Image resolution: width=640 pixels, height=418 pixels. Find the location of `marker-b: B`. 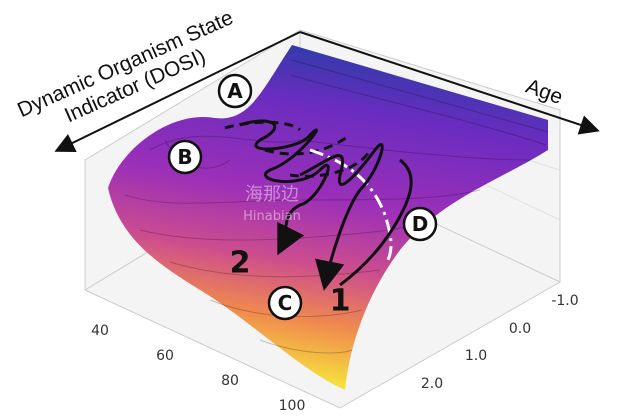

marker-b: B is located at coordinates (185, 157).